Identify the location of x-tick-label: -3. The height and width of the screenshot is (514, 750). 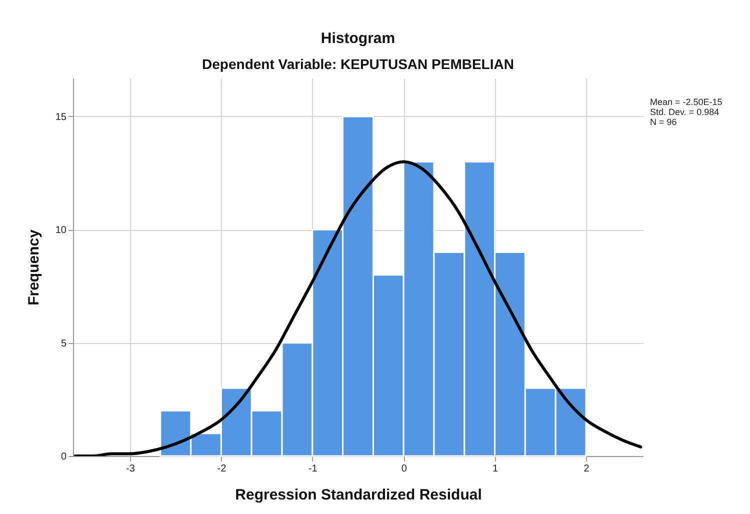
(131, 469).